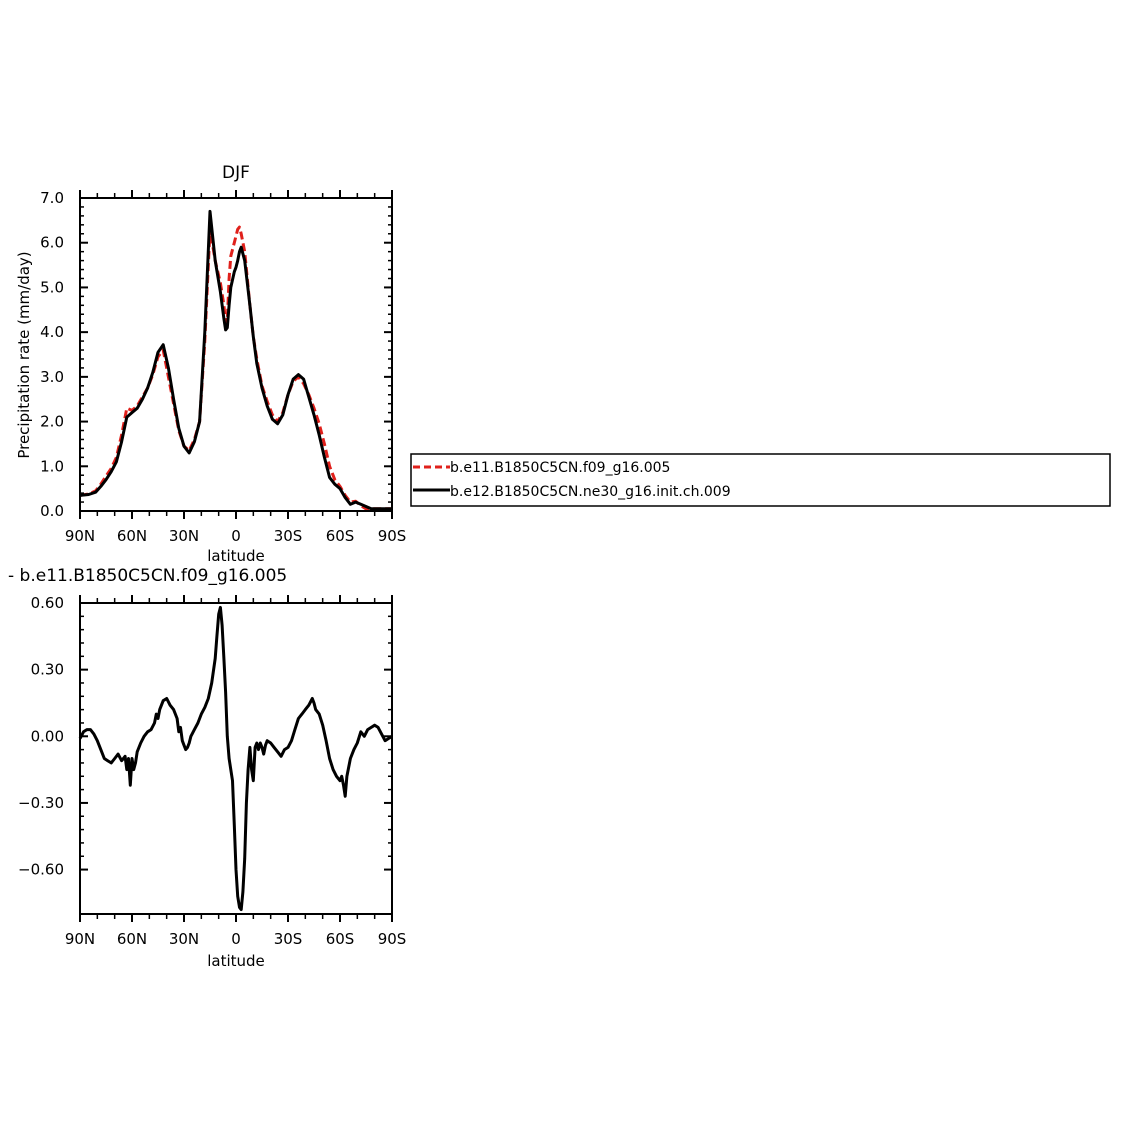  I want to click on difference-xtick-label: 90S, so click(392, 939).